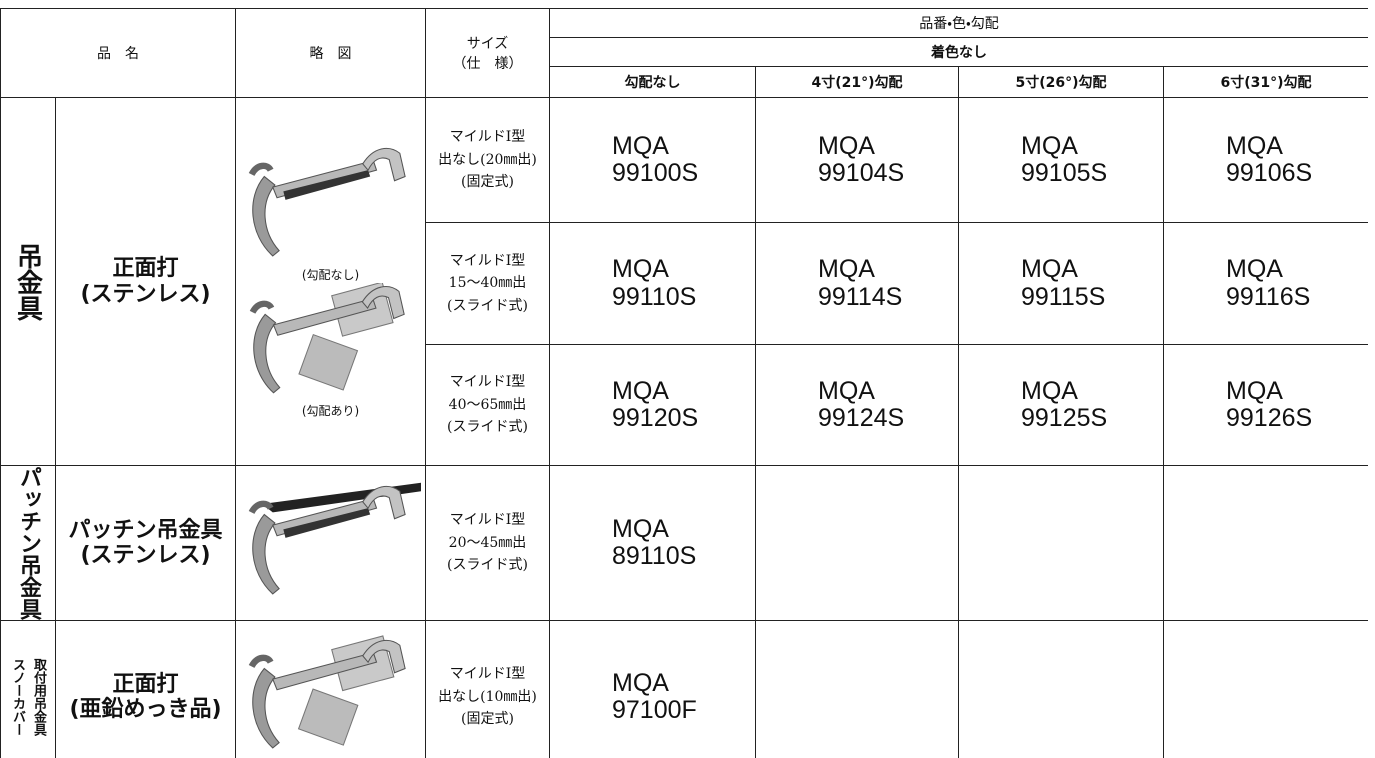 This screenshot has height=758, width=1375. What do you see at coordinates (28, 697) in the screenshot?
I see `category-box: スノーカバー 取付用吊金具` at bounding box center [28, 697].